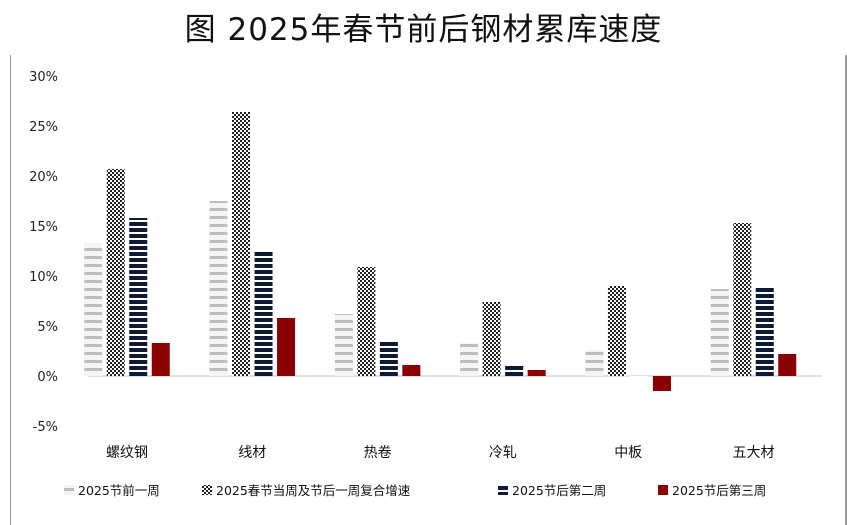 The height and width of the screenshot is (525, 847). Describe the element at coordinates (628, 453) in the screenshot. I see `x-tick-label: 中板` at that location.